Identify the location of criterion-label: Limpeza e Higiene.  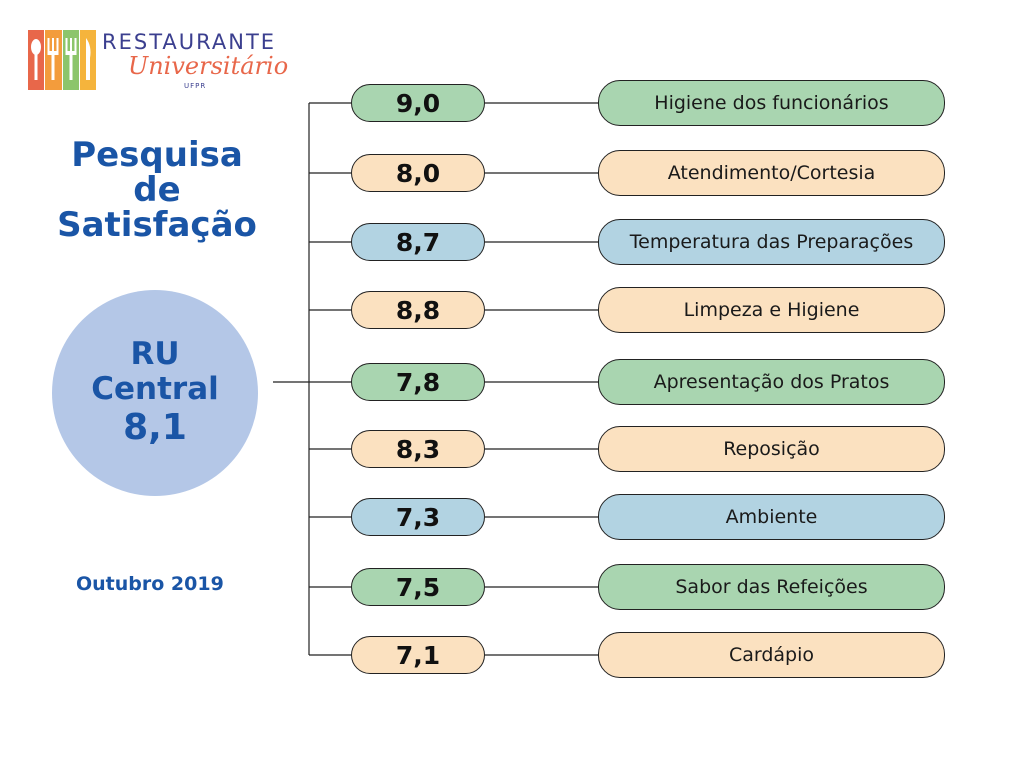
(771, 310).